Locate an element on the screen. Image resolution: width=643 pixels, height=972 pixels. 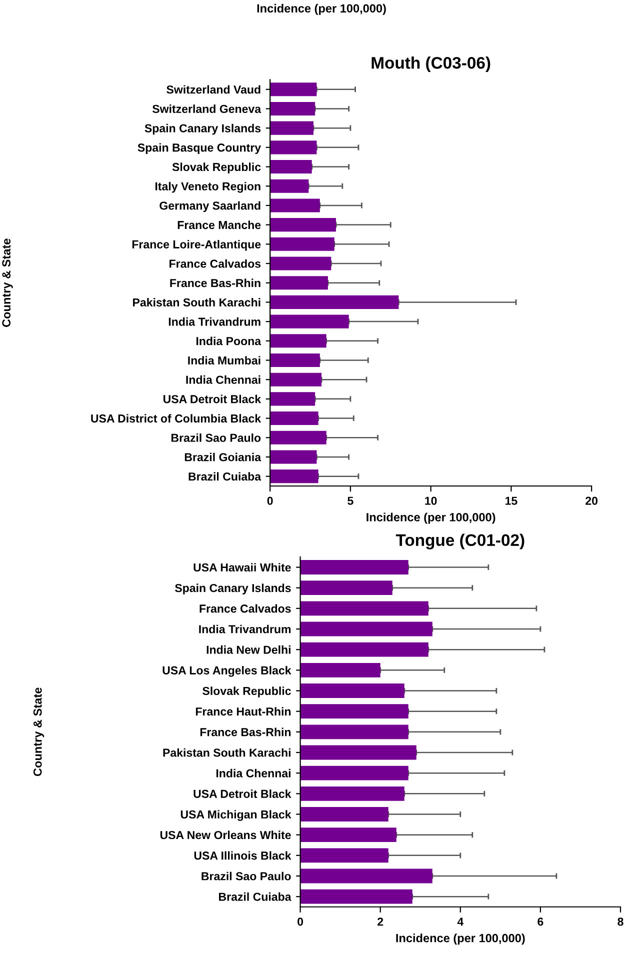
y-tick-label: Brazil Goiania is located at coordinates (223, 457).